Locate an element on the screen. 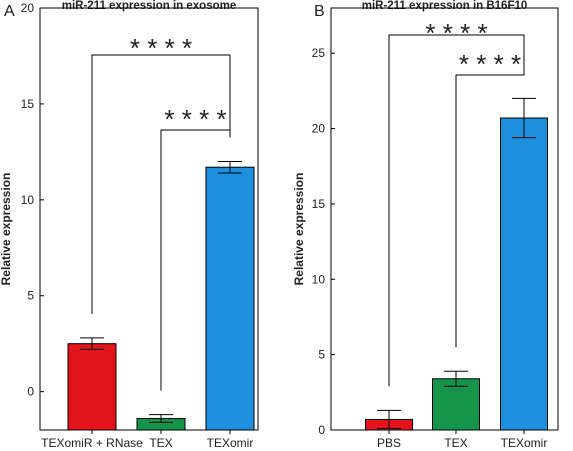 Image resolution: width=573 pixels, height=451 pixels. chart-title: miR-211 expression in exosome is located at coordinates (149, 6).